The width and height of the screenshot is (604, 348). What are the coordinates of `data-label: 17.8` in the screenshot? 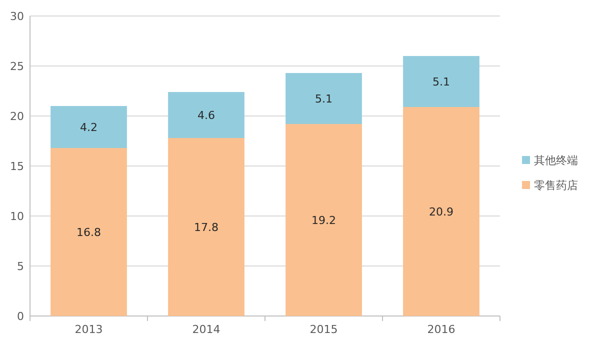 It's located at (206, 227).